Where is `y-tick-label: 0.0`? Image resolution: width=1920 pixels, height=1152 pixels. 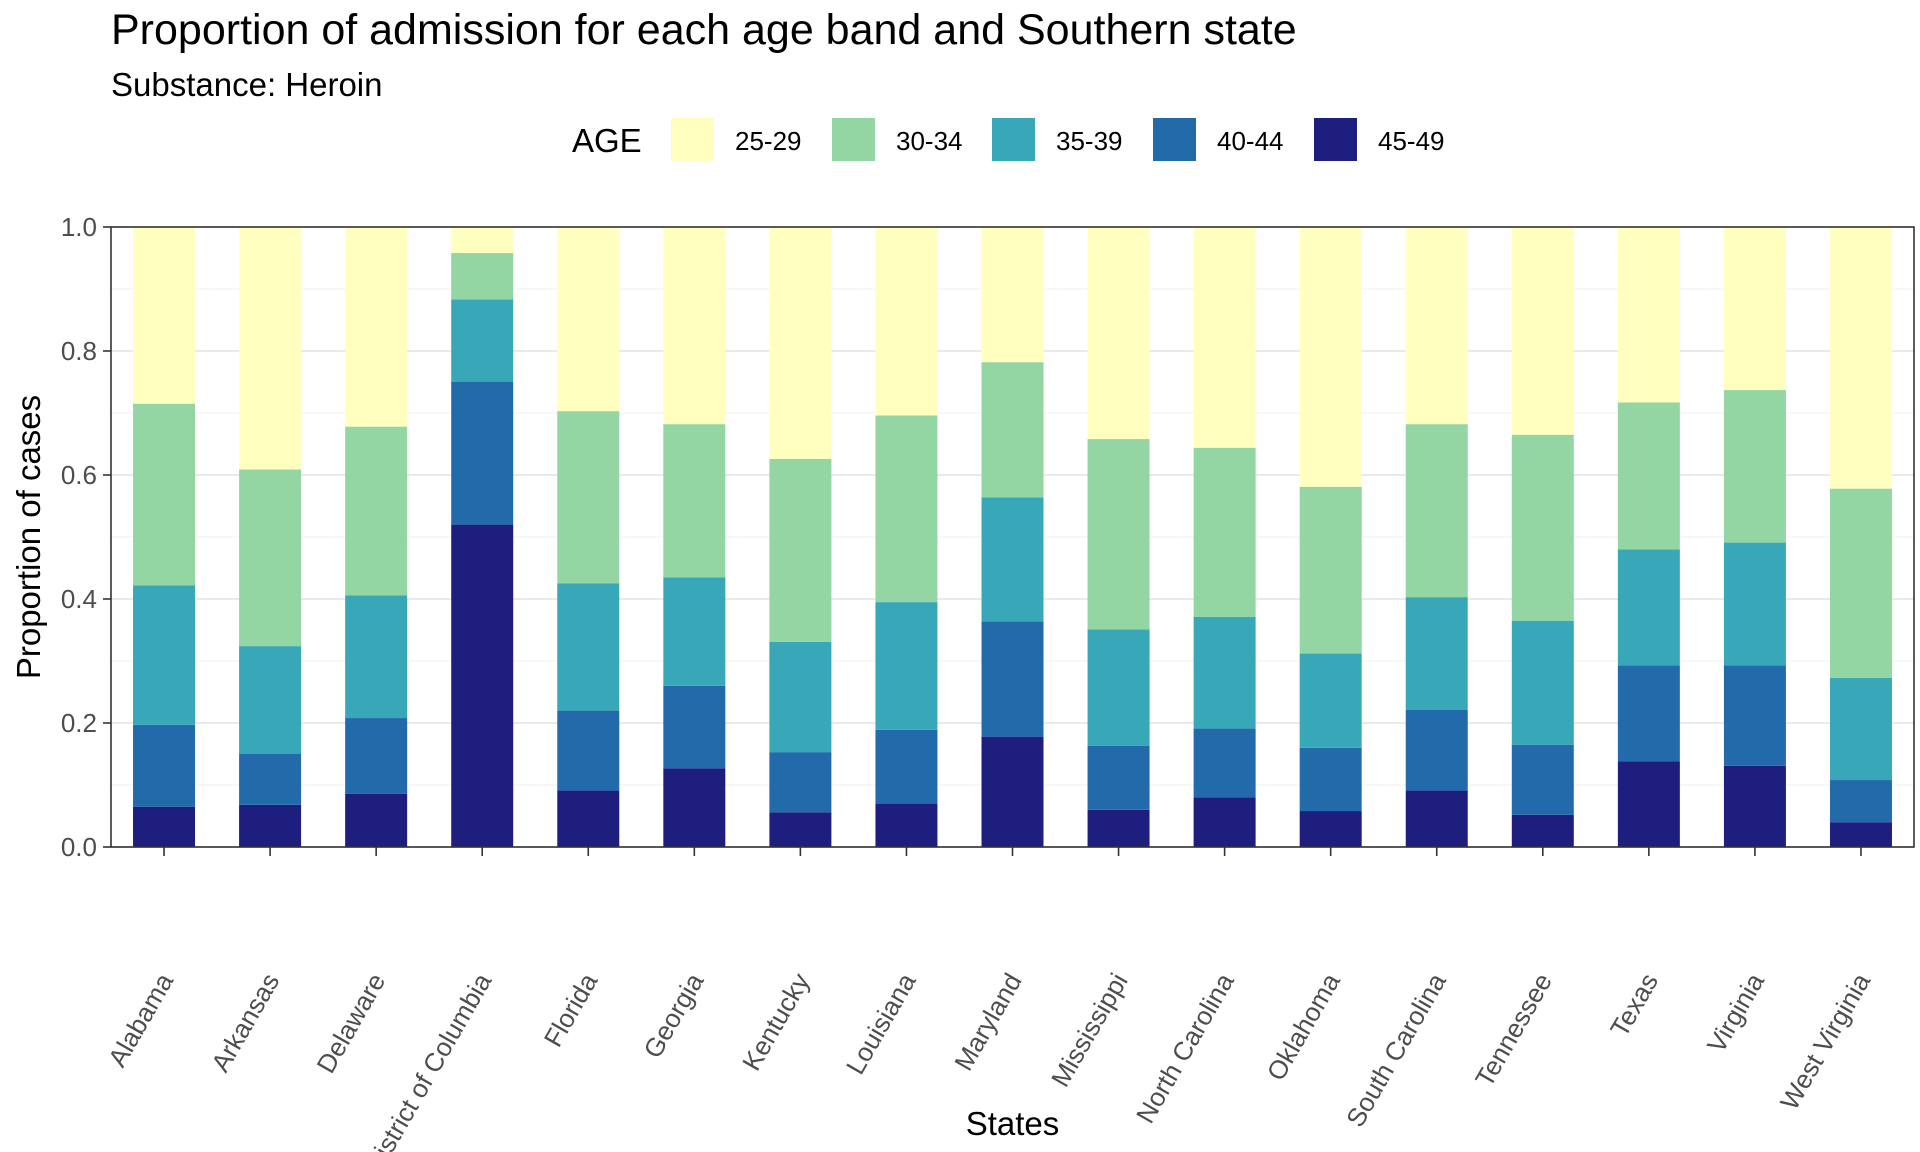 y-tick-label: 0.0 is located at coordinates (79, 847).